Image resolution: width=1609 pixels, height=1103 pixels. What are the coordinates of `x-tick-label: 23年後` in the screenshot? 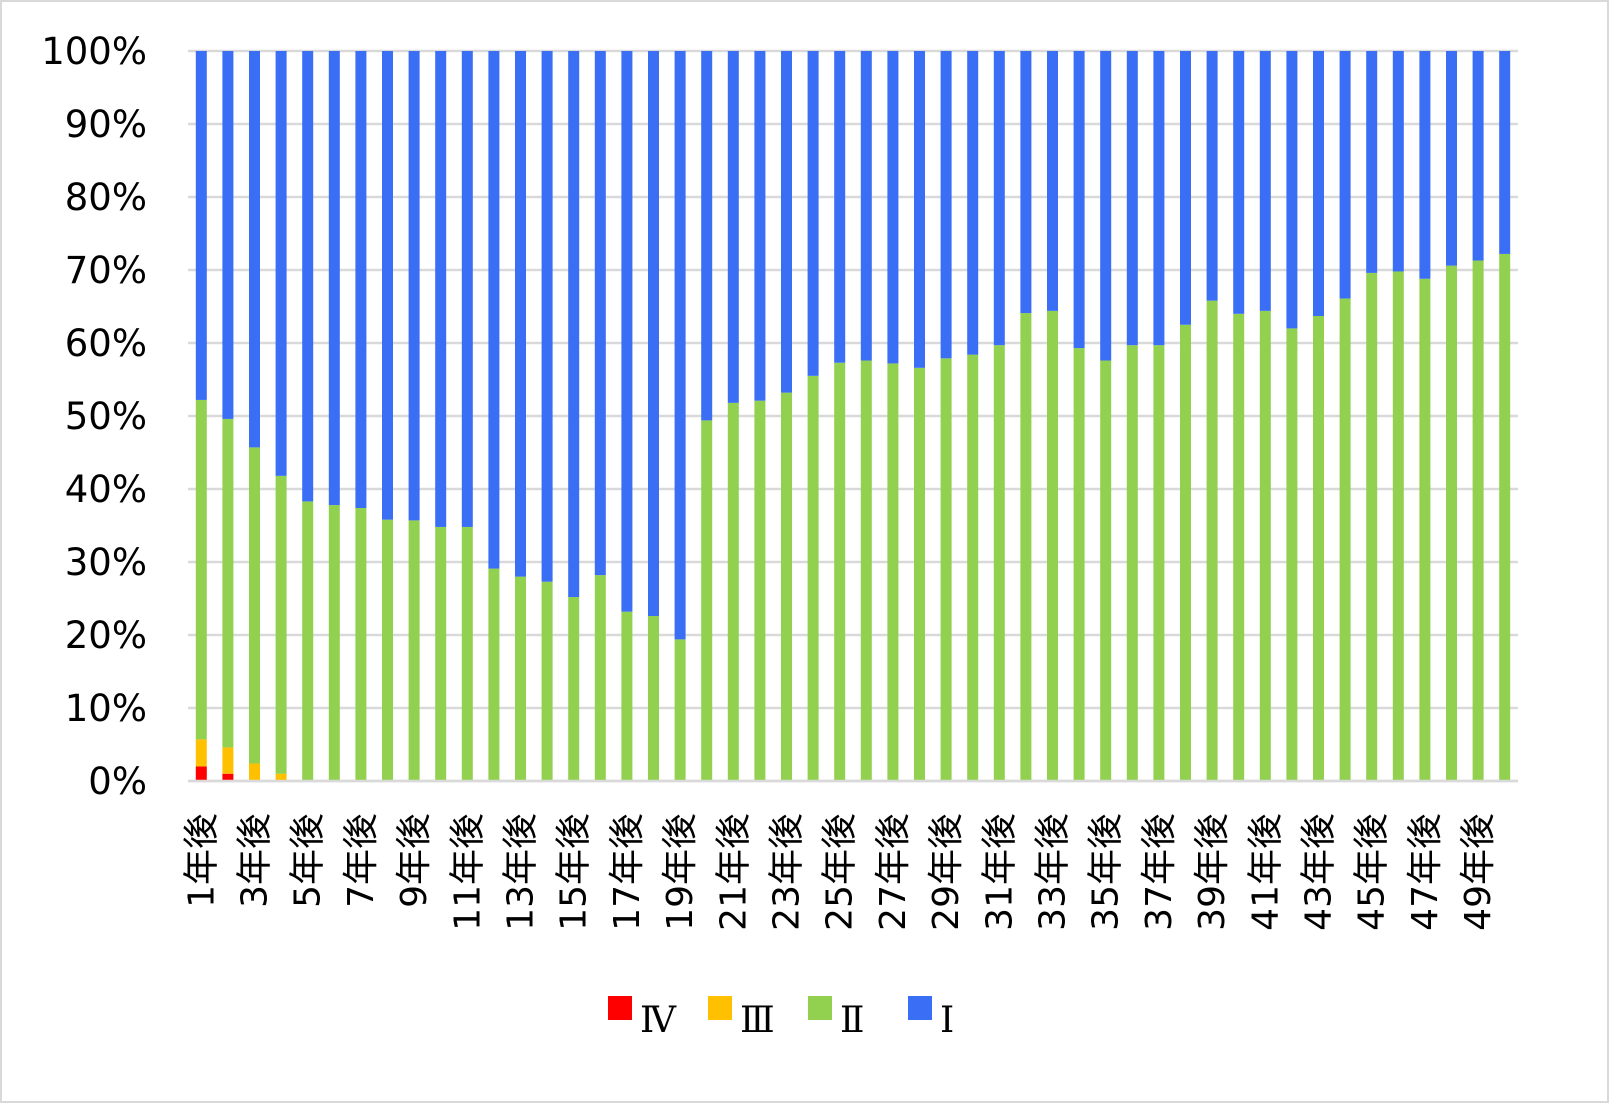 It's located at (787, 872).